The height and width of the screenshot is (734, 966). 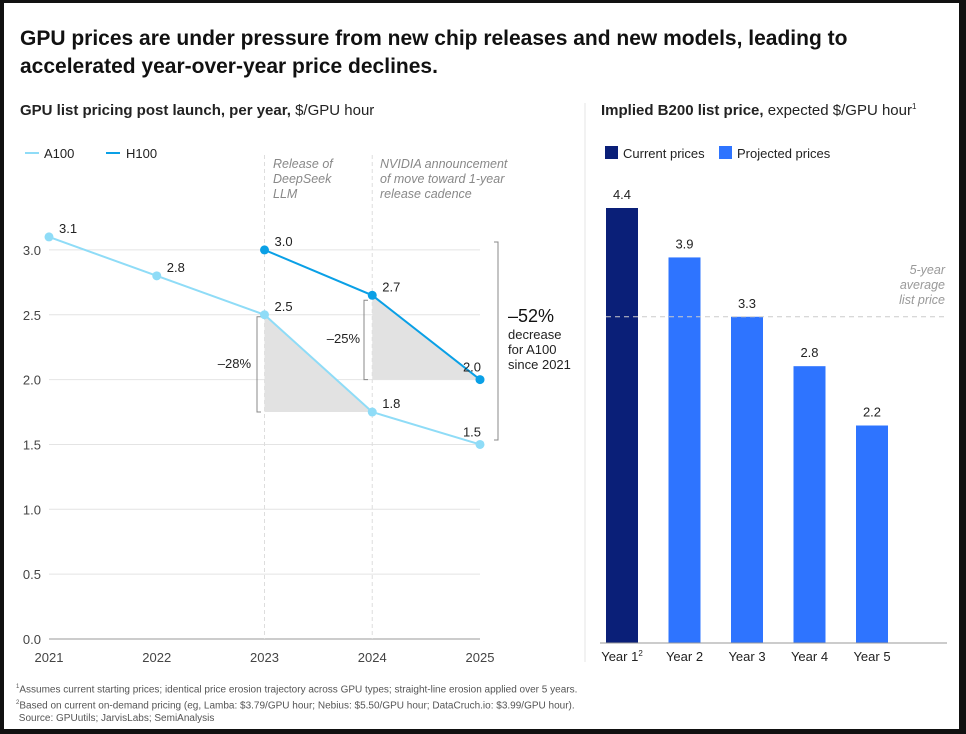 I want to click on event-annotation: DeepSeek, so click(x=302, y=179).